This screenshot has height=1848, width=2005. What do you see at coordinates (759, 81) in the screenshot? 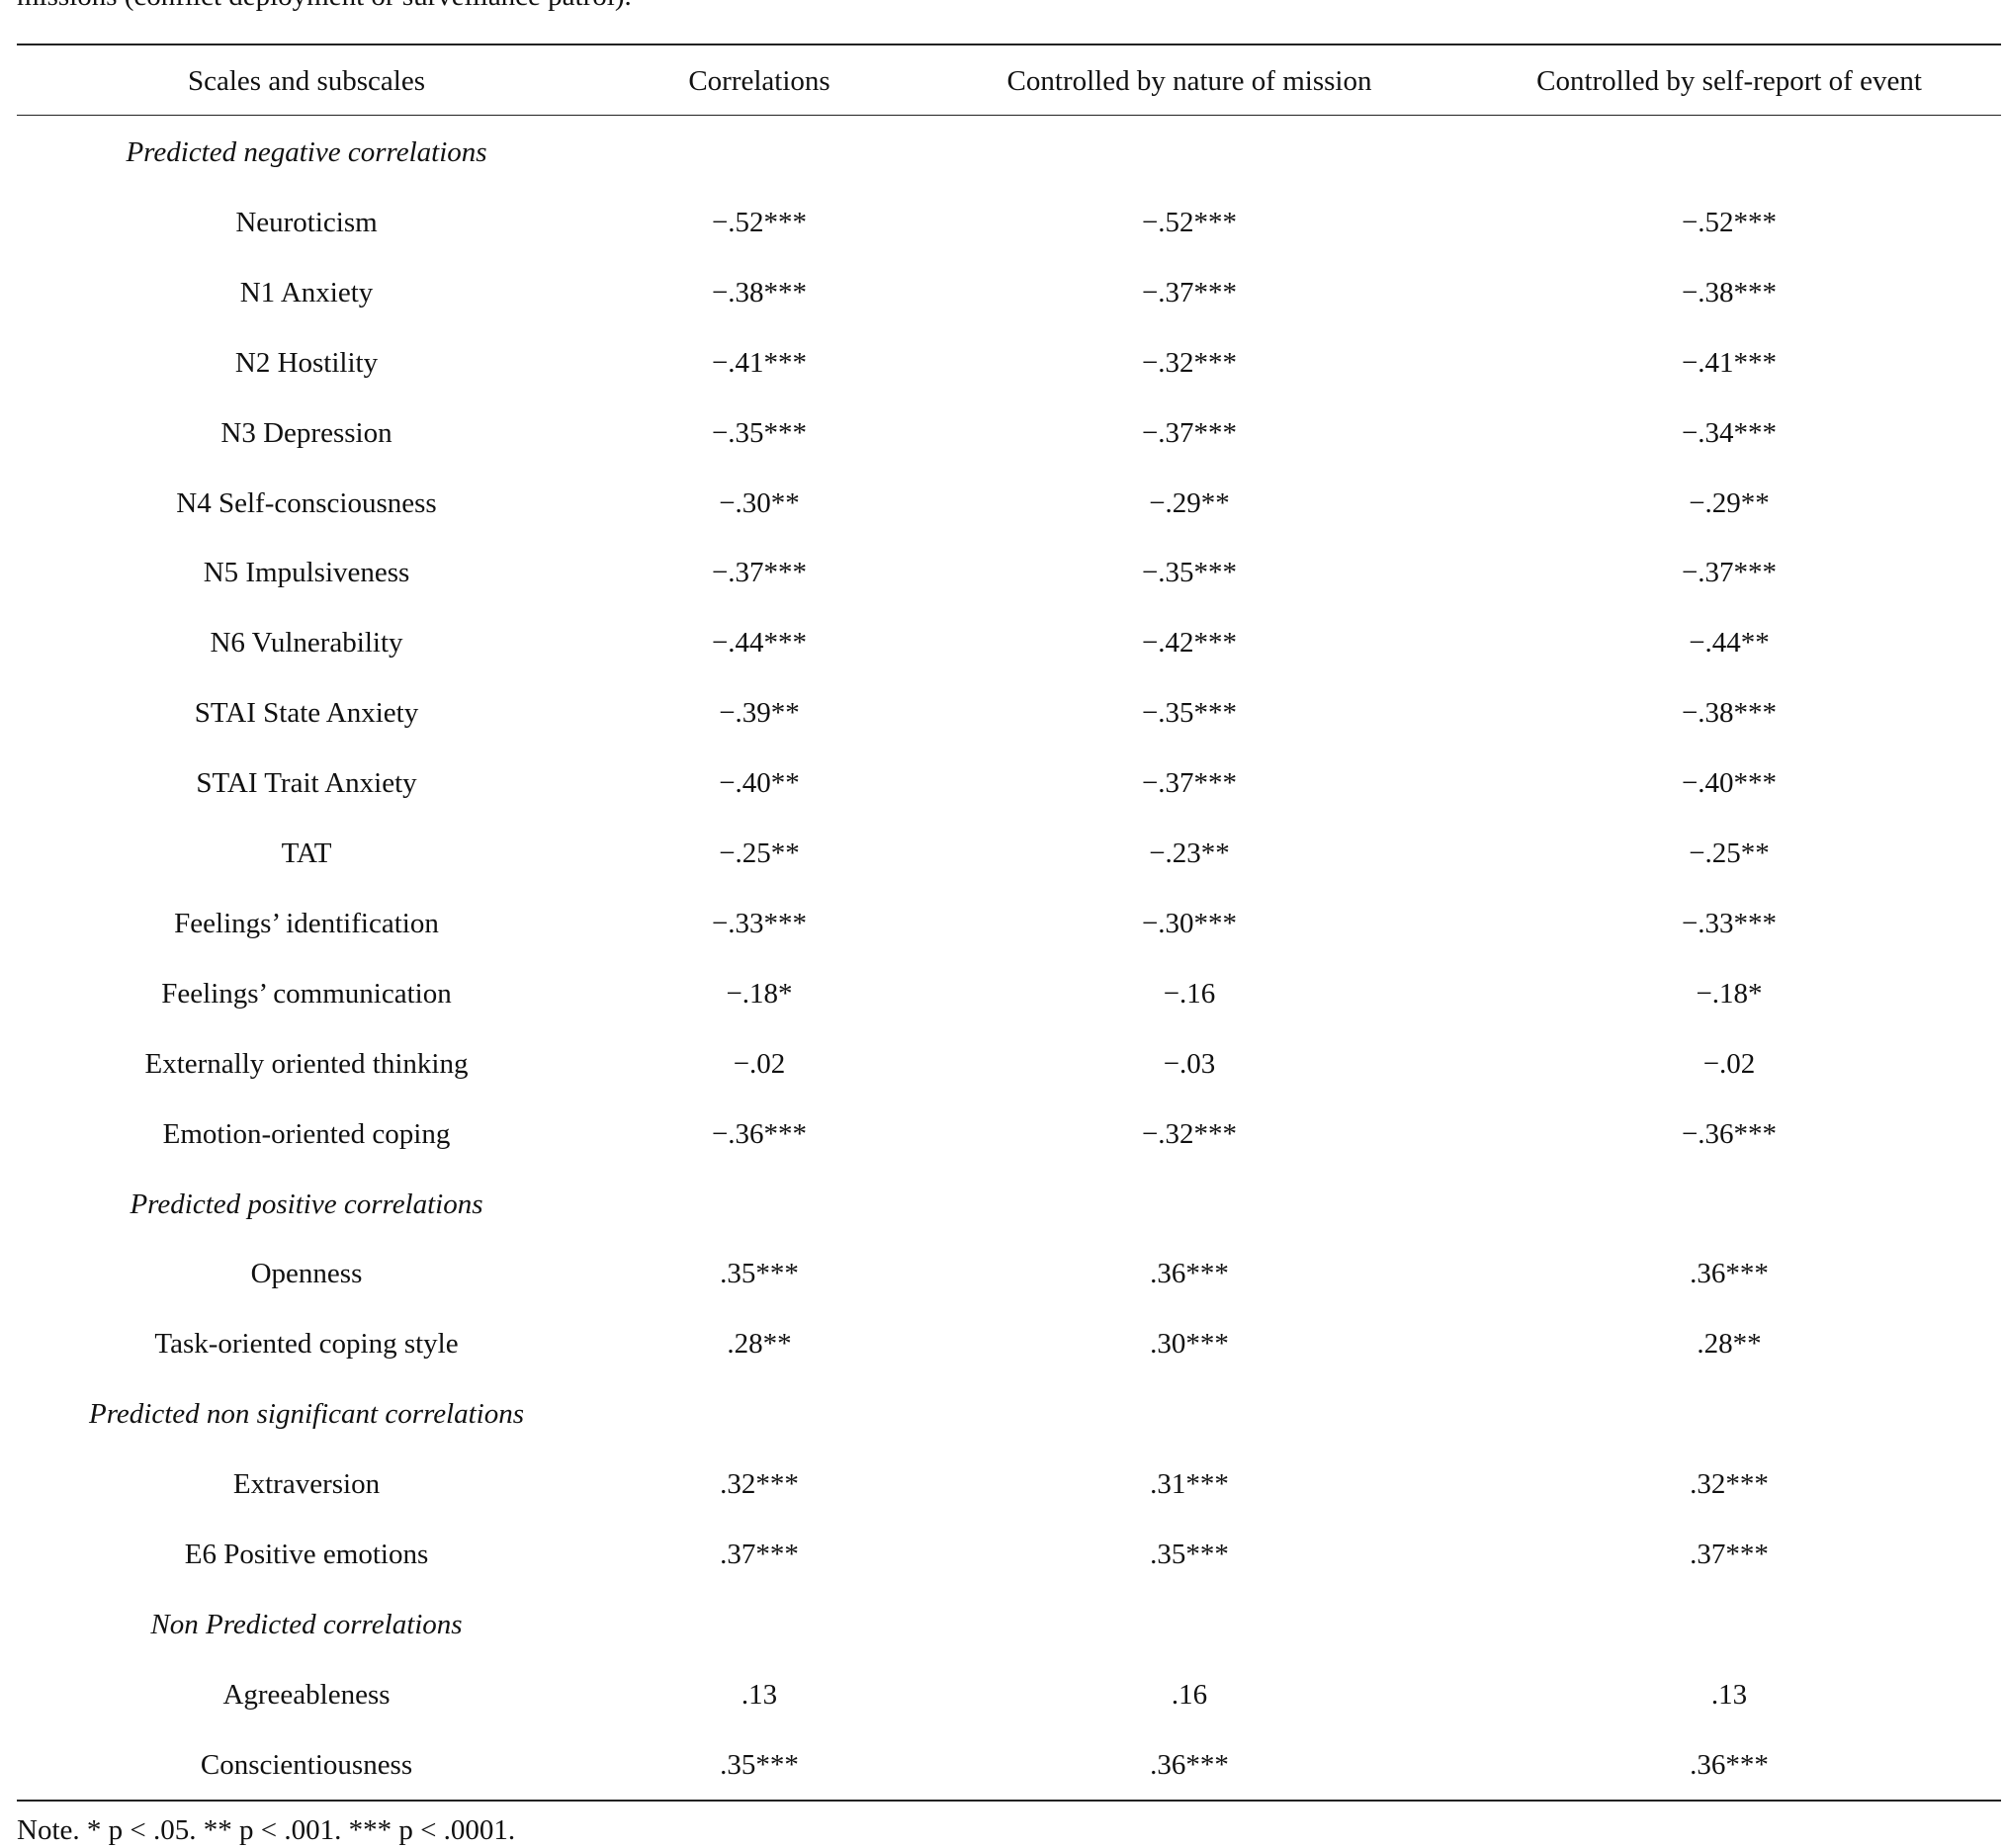
I see `column-header: Correlations` at bounding box center [759, 81].